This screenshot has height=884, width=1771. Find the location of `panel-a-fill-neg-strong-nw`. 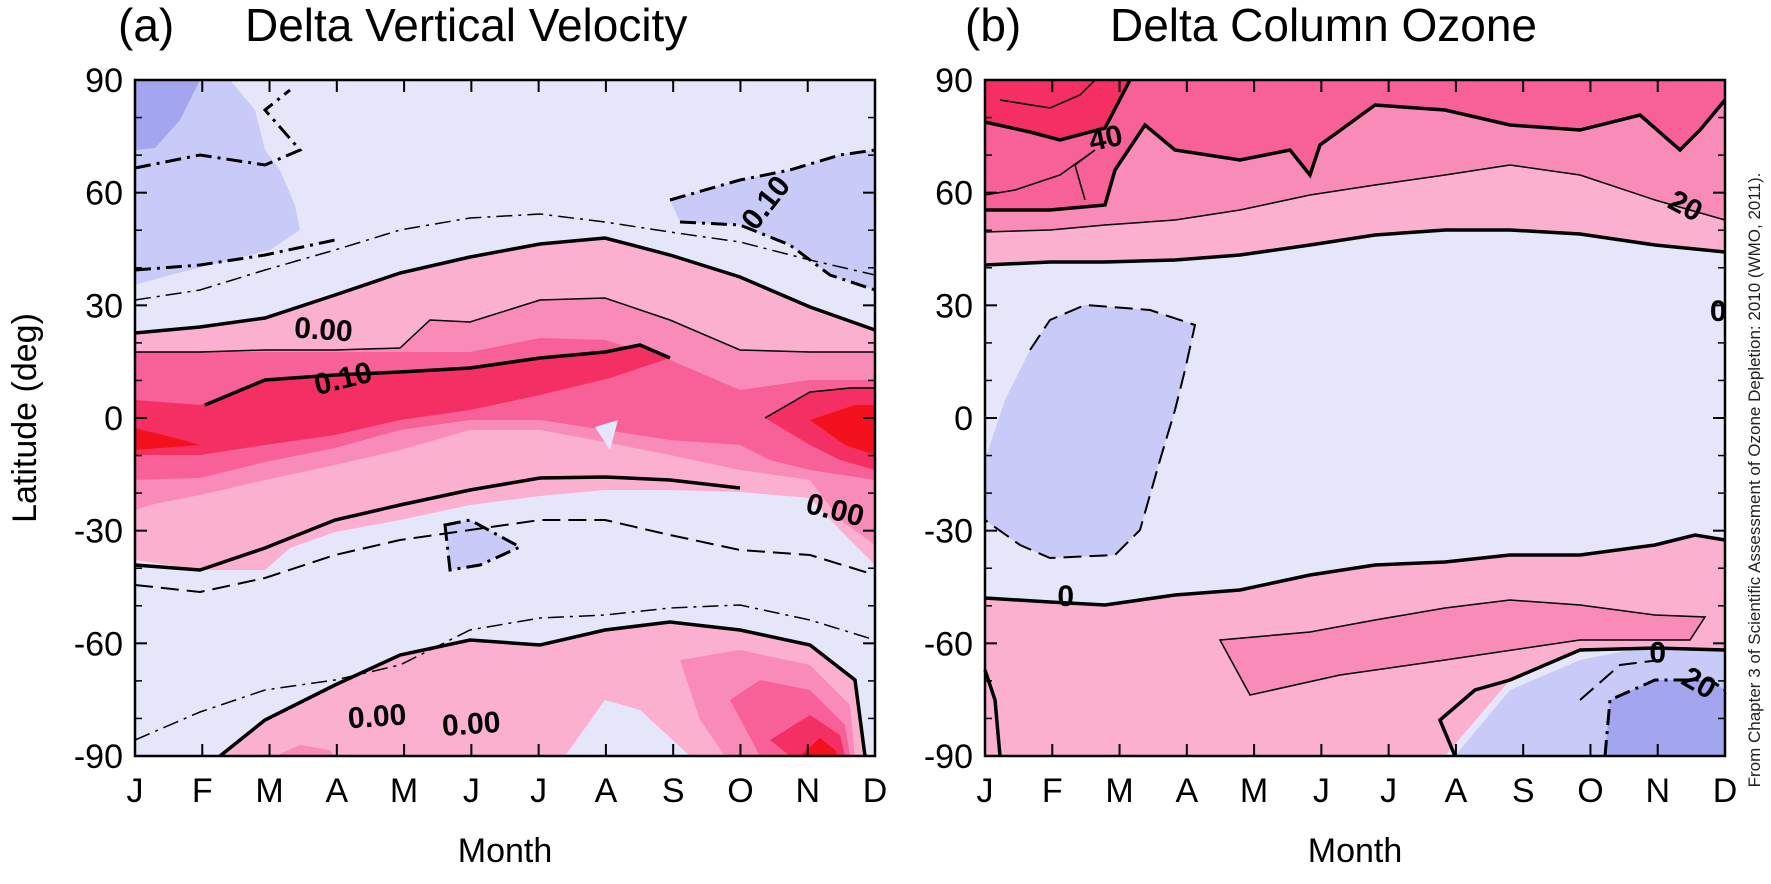

panel-a-fill-neg-strong-nw is located at coordinates (167, 115).